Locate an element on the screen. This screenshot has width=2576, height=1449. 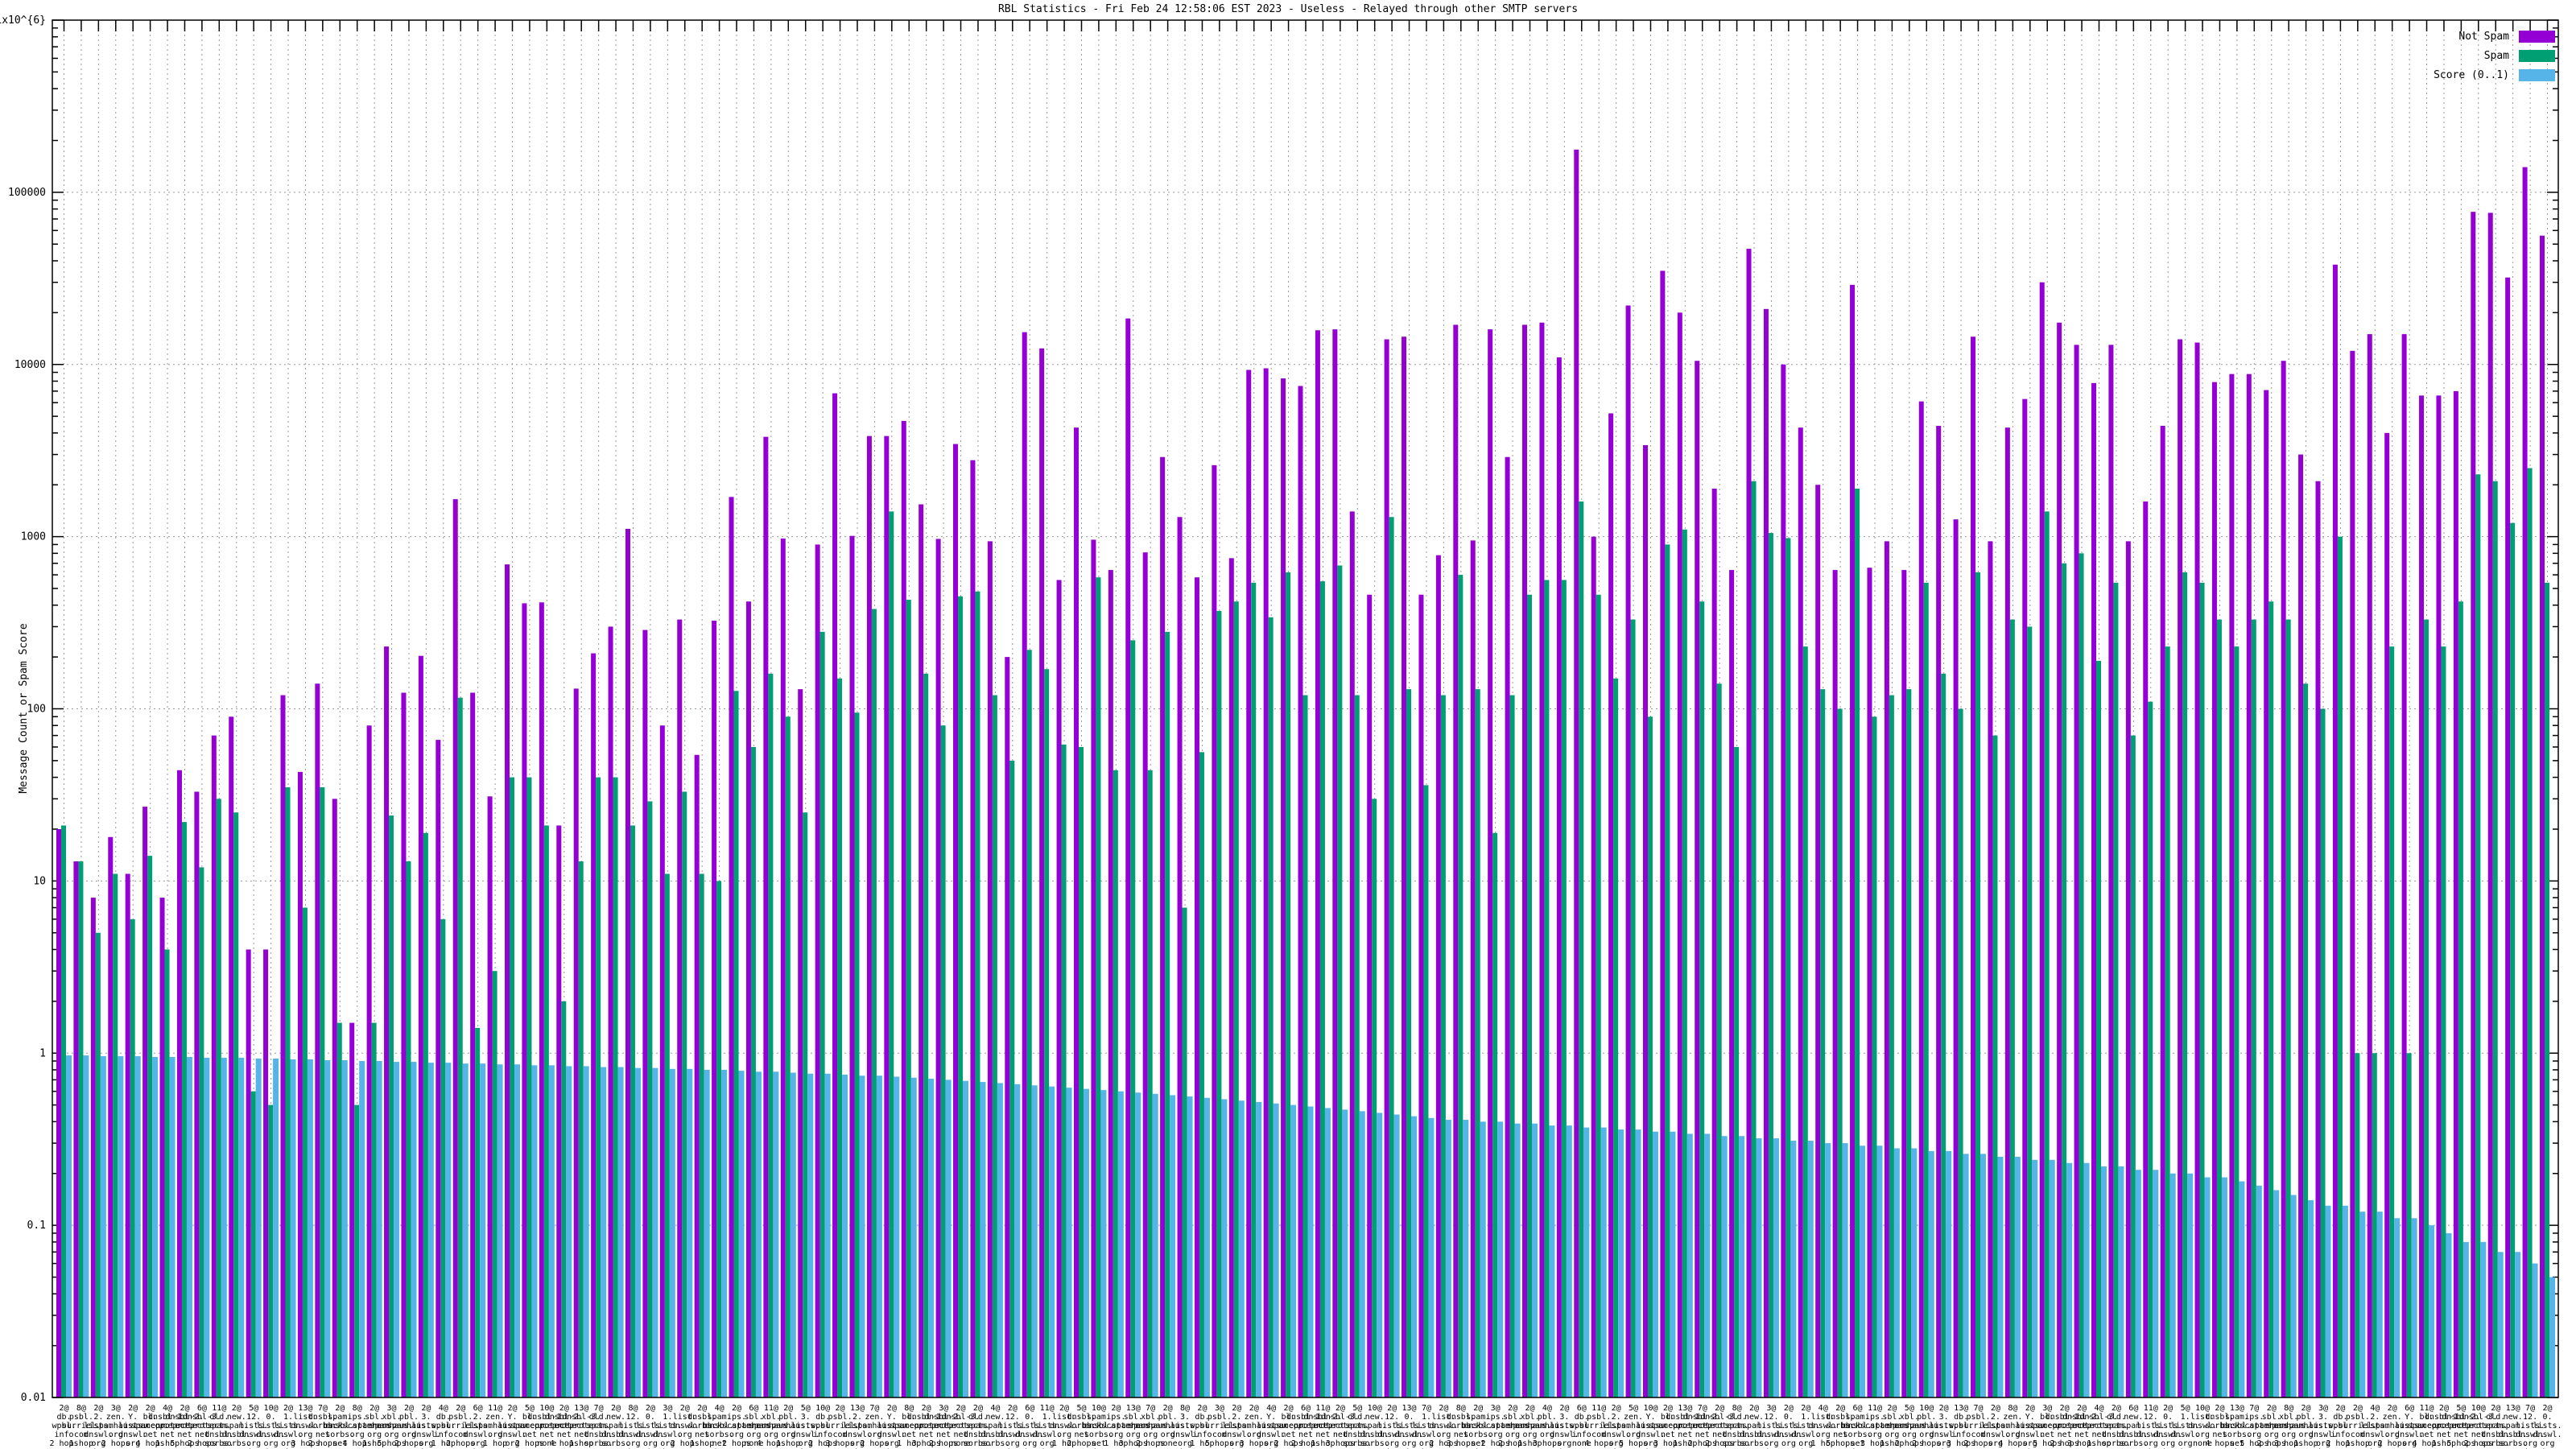
x-tick-label: 10@ pbl. spamhaus. org 2 hops is located at coordinates (1927, 1426).